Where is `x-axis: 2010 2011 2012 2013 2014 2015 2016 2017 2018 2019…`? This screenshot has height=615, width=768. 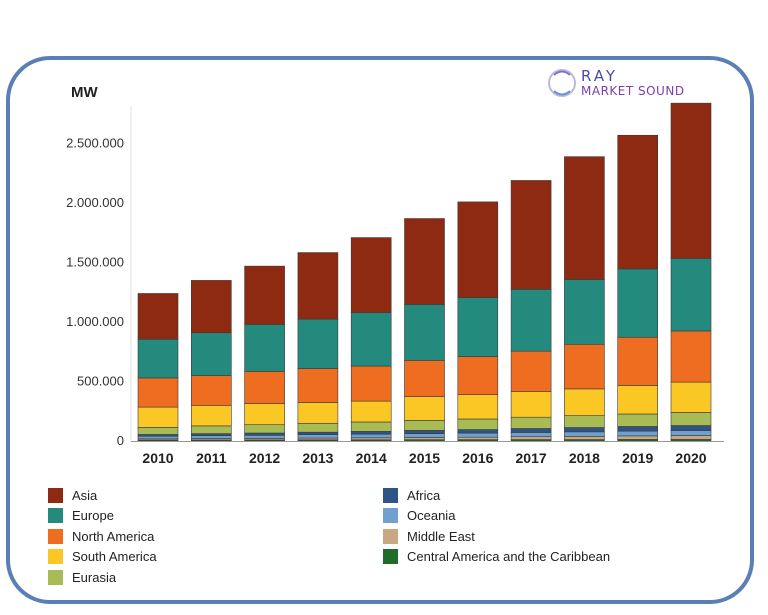
x-axis: 2010 2011 2012 2013 2014 2015 2016 2017 2018 2019… is located at coordinates (427, 453).